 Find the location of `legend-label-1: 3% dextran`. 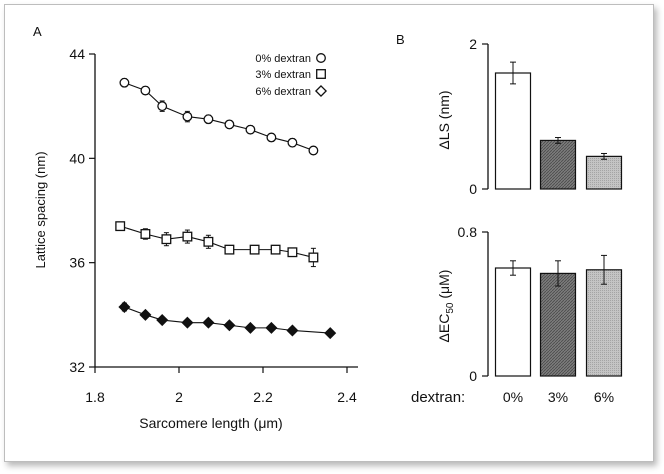

legend-label-1: 3% dextran is located at coordinates (283, 75).